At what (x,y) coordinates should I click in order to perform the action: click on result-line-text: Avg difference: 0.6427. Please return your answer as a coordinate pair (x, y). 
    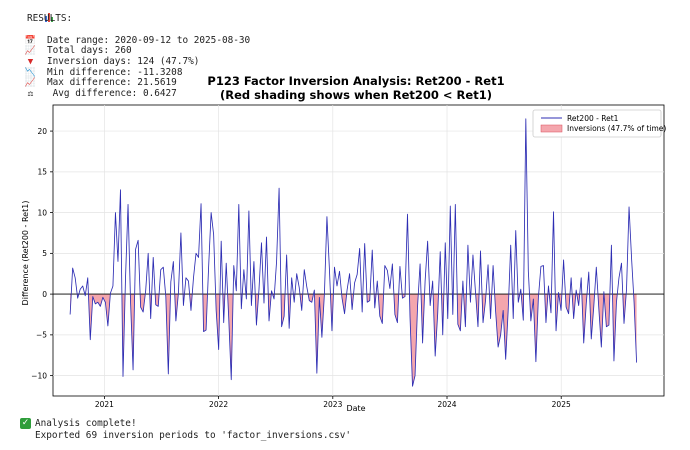
    Looking at the image, I should click on (112, 93).